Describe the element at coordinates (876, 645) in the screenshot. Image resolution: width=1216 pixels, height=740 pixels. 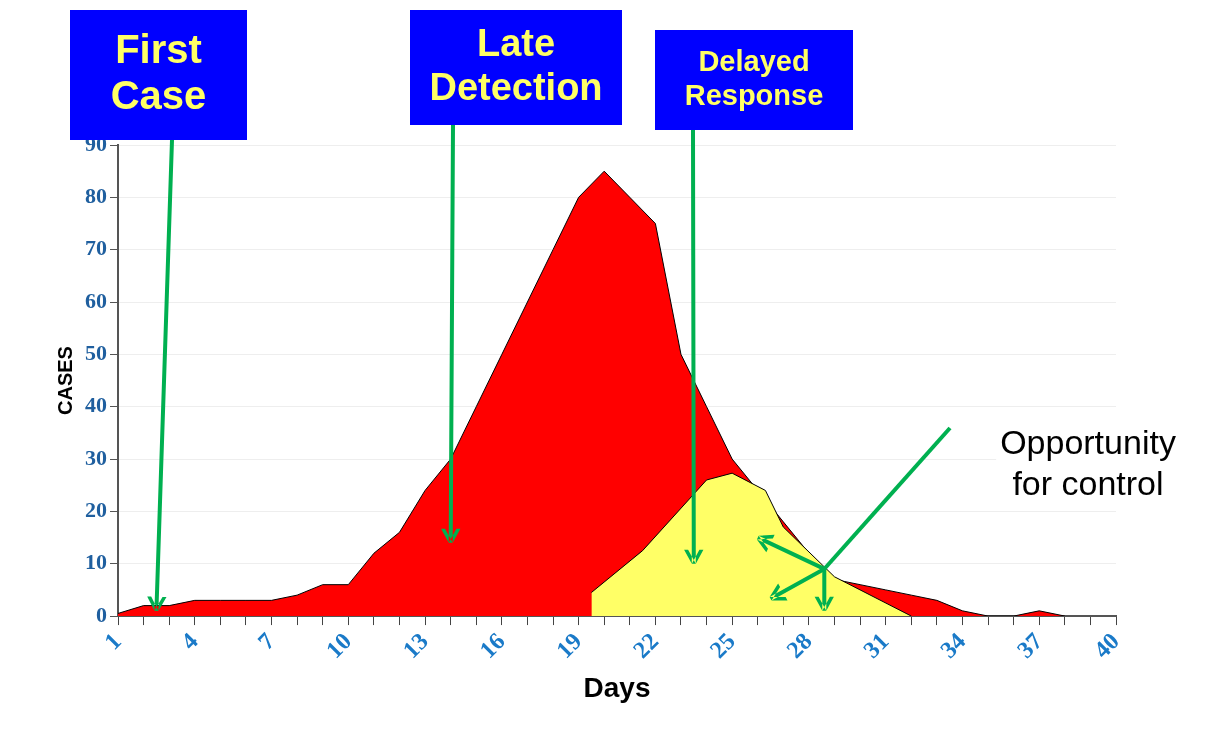
I see `x-tick-label: 31` at that location.